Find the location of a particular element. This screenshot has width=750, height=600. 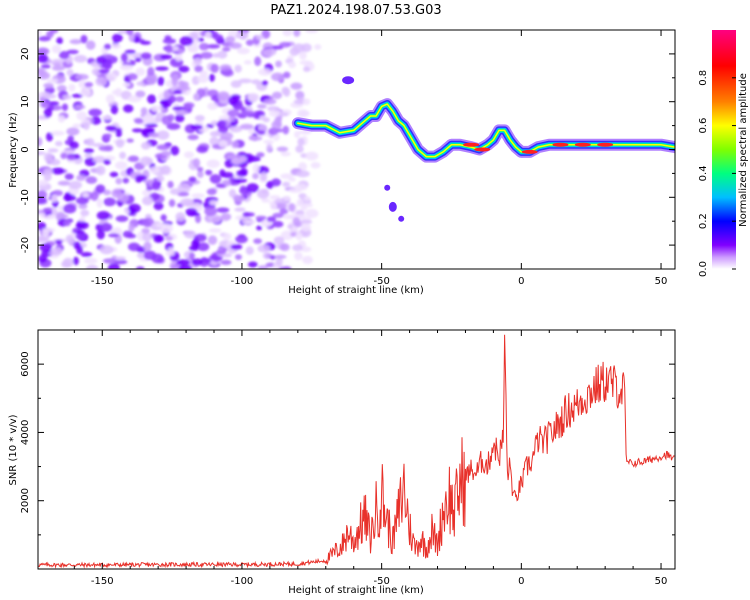

colorbar-tick-label: 0.0 is located at coordinates (703, 269).